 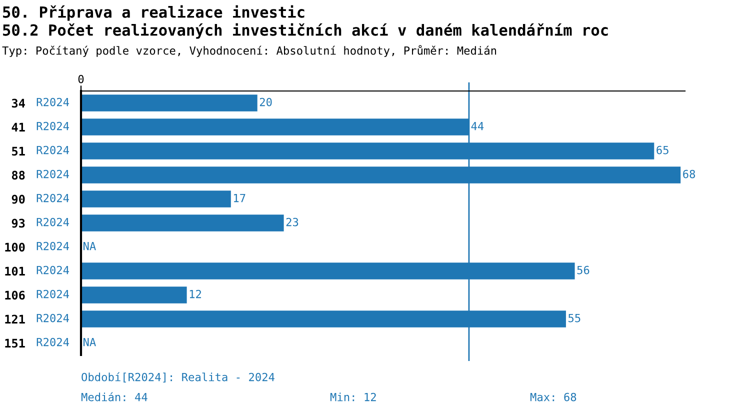 I want to click on y-tick-label: 51, so click(x=18, y=151).